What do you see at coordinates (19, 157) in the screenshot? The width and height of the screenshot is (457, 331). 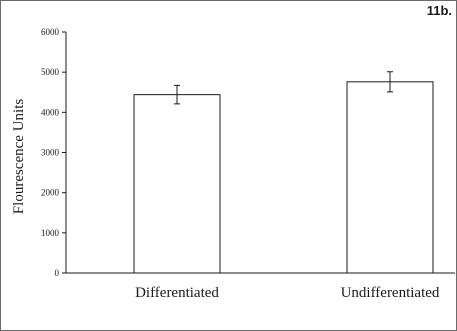 I see `y-axis-title: Flourescence Units` at bounding box center [19, 157].